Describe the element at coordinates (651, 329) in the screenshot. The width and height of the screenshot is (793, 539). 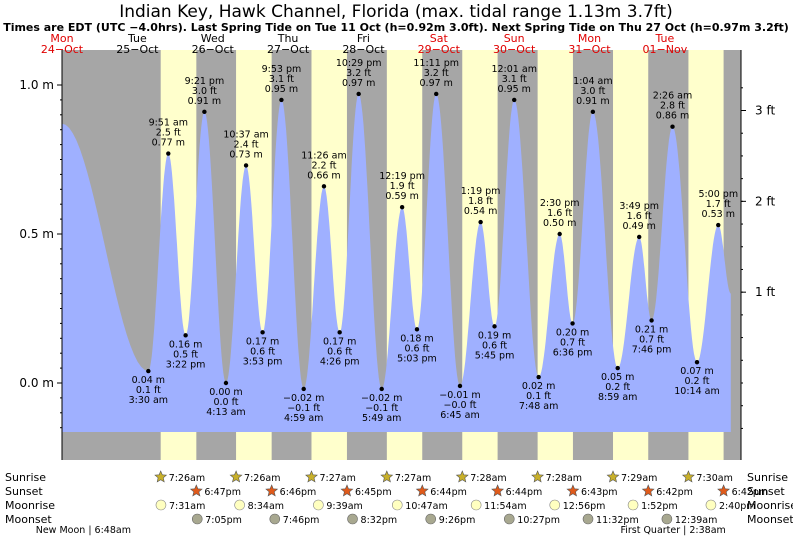
I see `tide-label: 0.21 m` at that location.